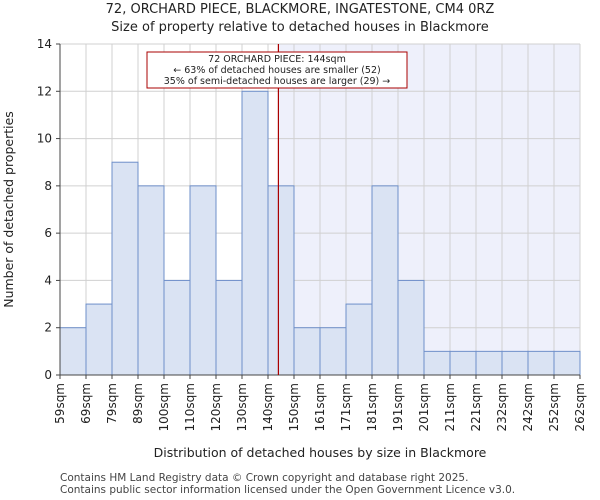 The width and height of the screenshot is (600, 500). I want to click on x-tick-label: 232sqm, so click(502, 407).